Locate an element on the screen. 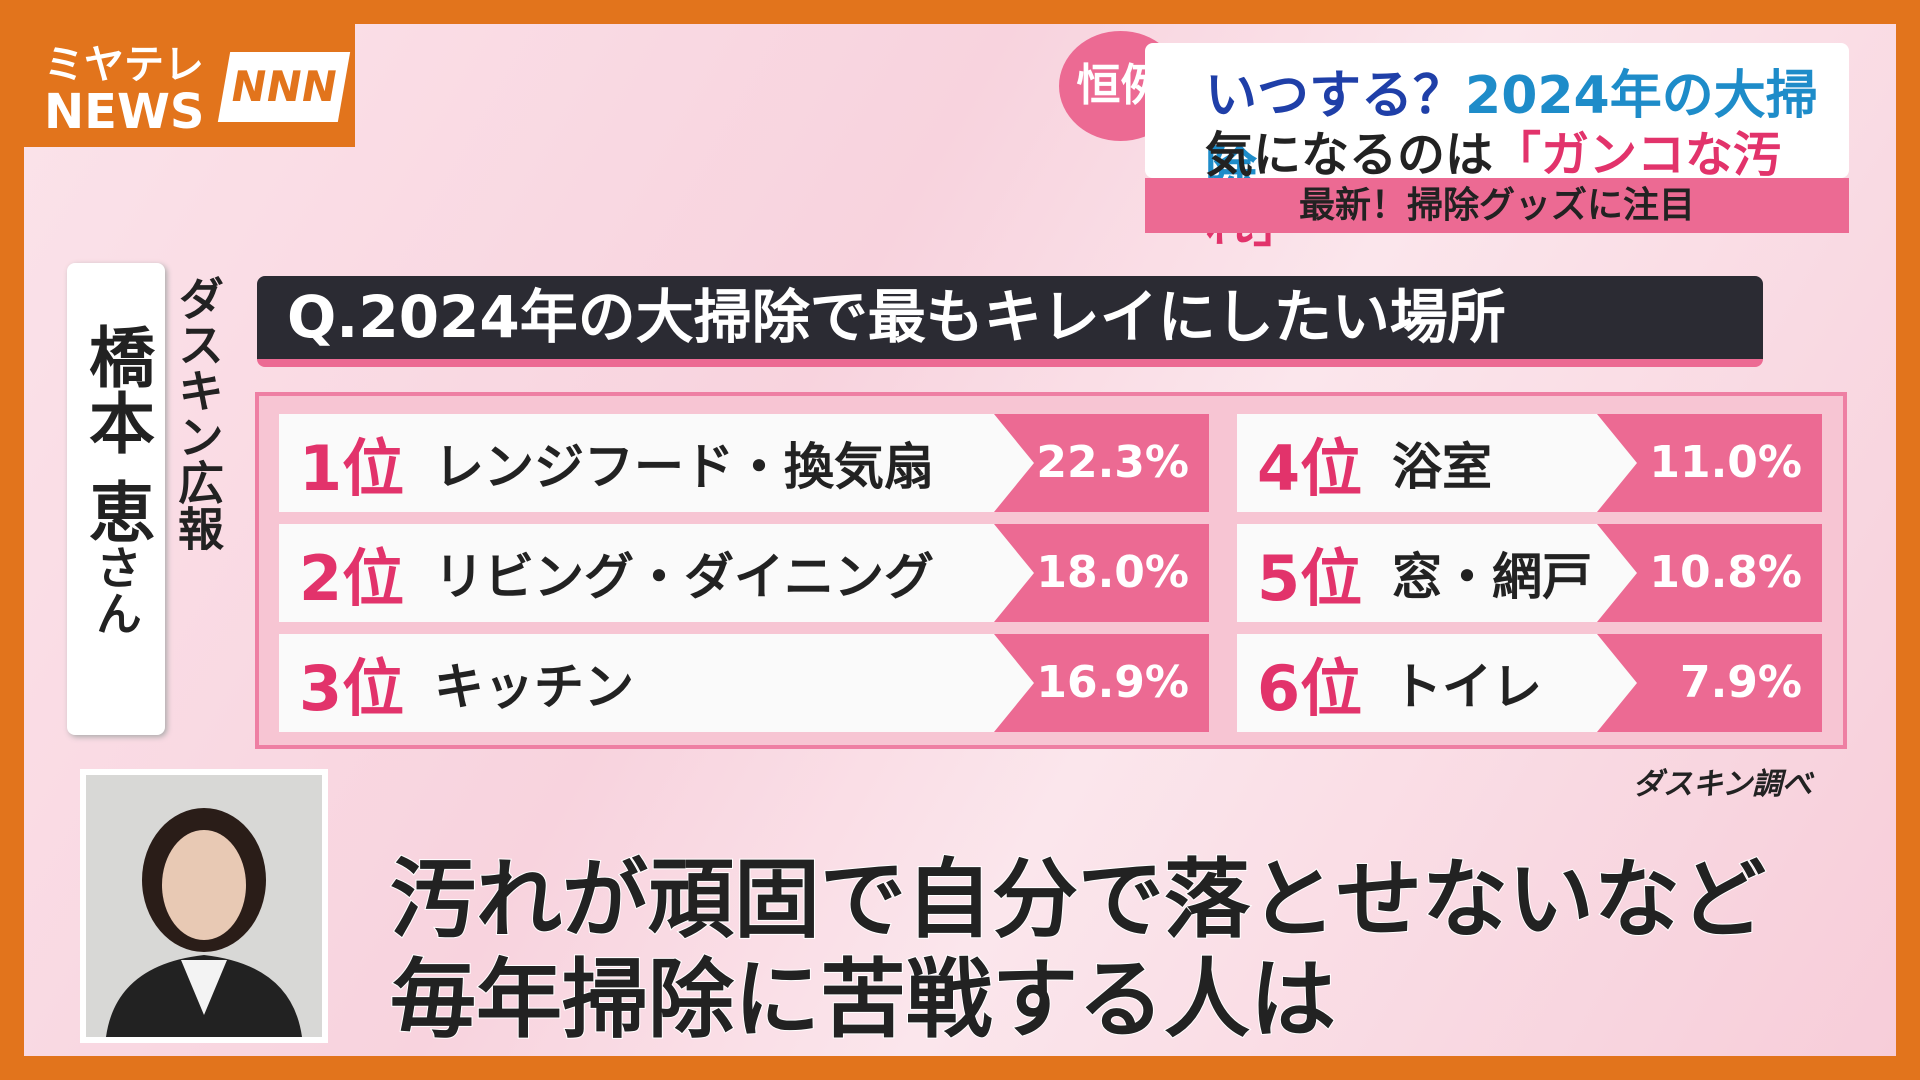  speaker-photo is located at coordinates (204, 906).